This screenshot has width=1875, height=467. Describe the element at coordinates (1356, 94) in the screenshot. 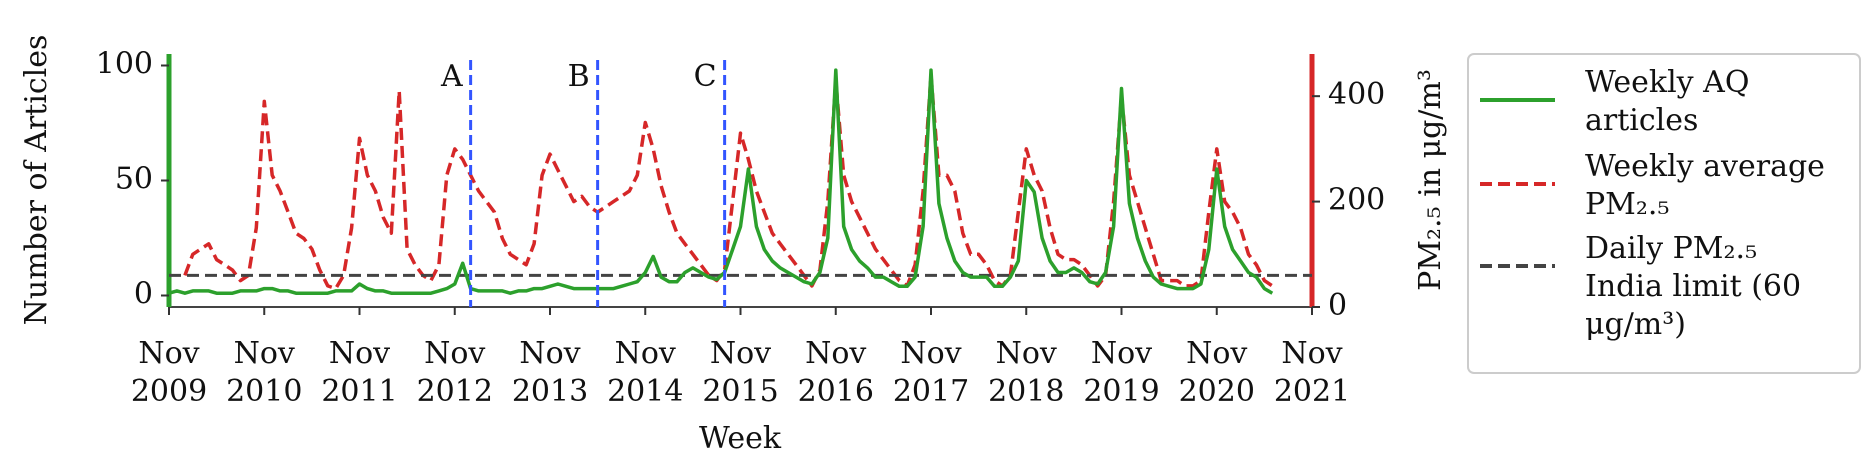

I see `y2-tick-label: 400` at that location.